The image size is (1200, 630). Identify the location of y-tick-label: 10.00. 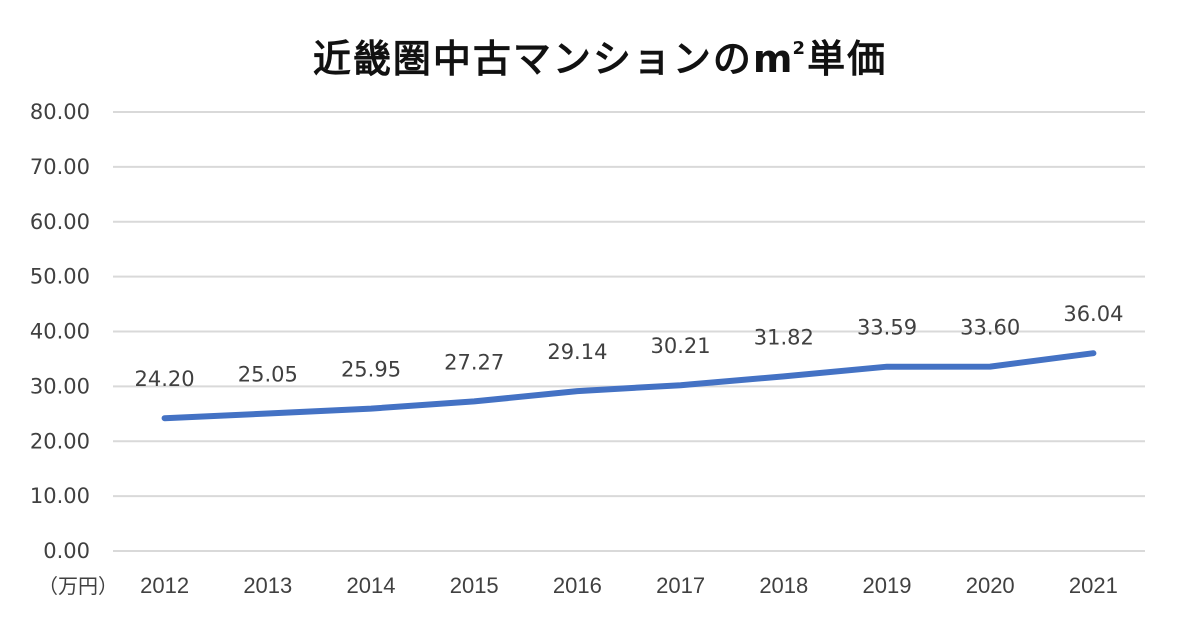
(60, 496).